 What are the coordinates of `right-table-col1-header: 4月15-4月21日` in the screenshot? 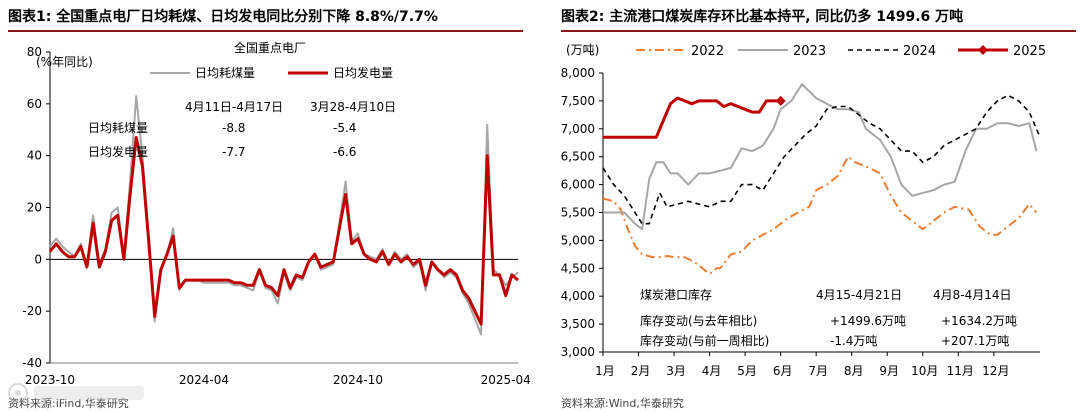 It's located at (859, 295).